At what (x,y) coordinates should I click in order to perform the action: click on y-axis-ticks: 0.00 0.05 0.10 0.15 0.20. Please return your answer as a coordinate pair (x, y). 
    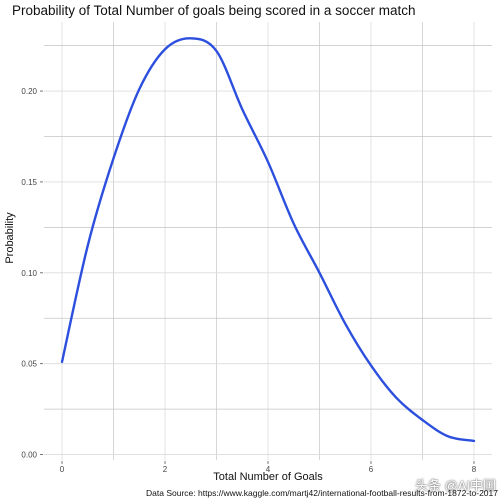
    Looking at the image, I should click on (32, 273).